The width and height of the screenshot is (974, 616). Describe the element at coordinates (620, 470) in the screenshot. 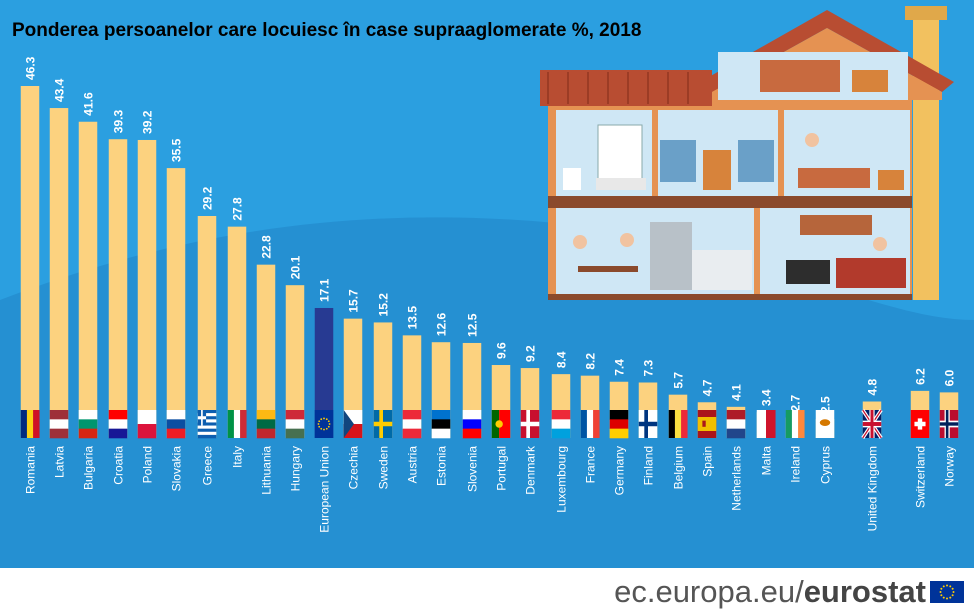

I see `category-label-germany: Germany` at that location.